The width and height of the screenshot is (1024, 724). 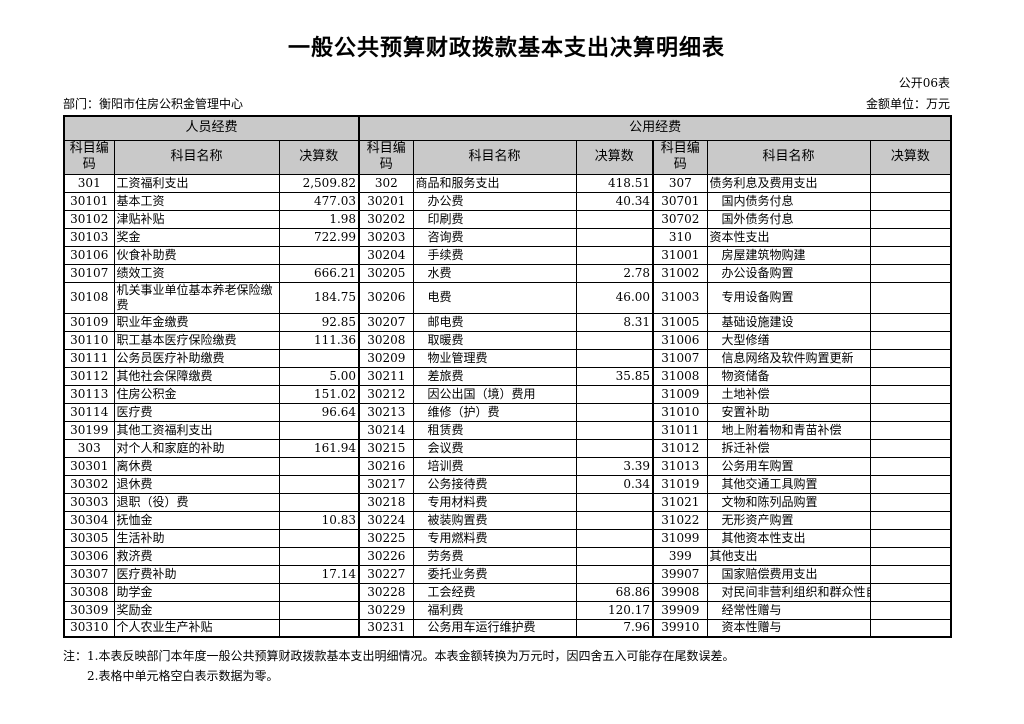 I want to click on code-cell: 31002, so click(x=680, y=273).